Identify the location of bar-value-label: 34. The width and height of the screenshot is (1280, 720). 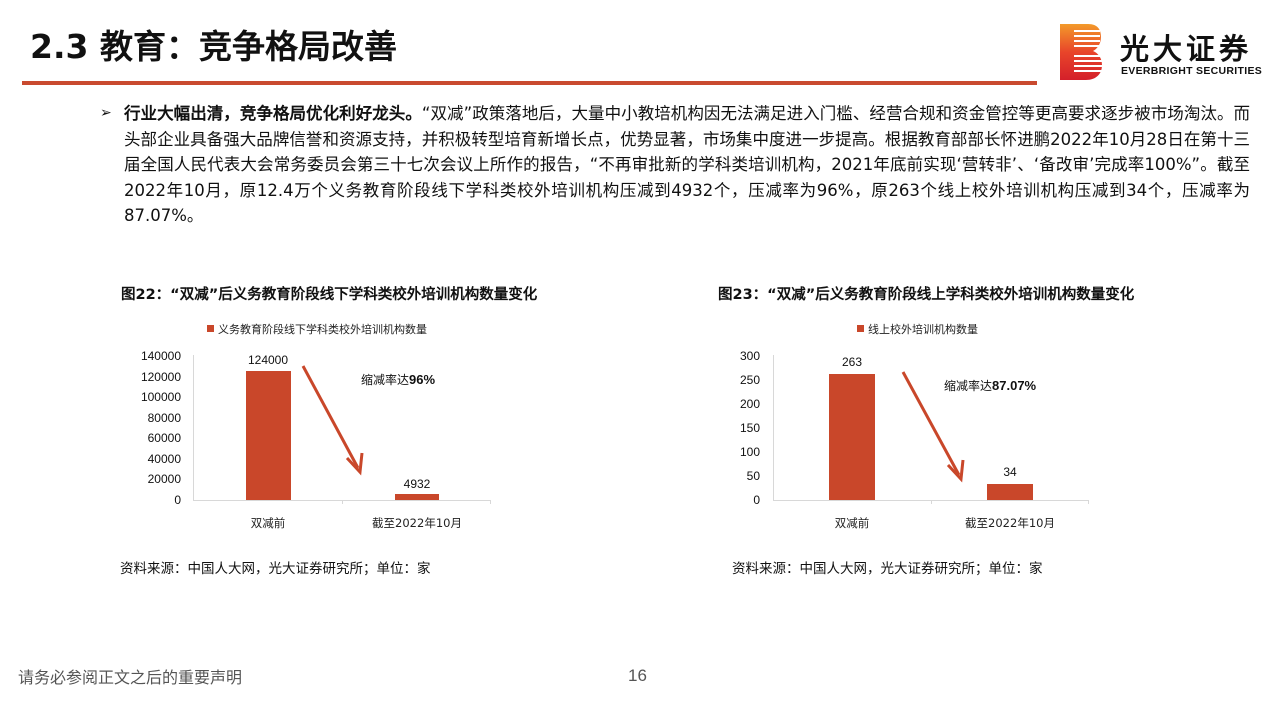
(1010, 472).